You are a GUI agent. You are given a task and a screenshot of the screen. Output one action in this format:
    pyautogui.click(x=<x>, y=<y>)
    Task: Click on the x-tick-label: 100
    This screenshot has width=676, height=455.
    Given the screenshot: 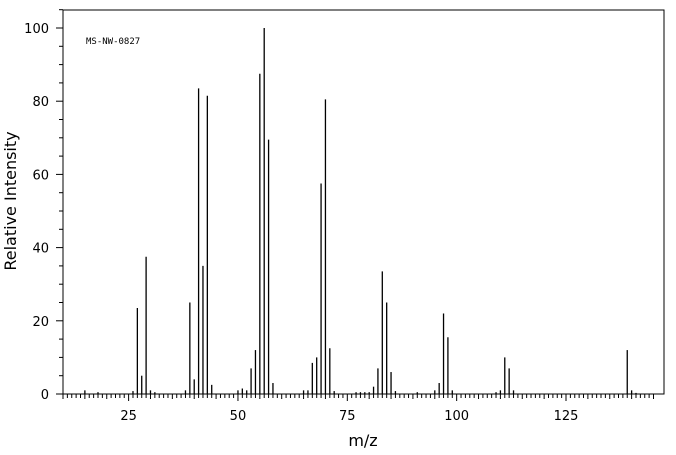 What is the action you would take?
    pyautogui.click(x=456, y=416)
    